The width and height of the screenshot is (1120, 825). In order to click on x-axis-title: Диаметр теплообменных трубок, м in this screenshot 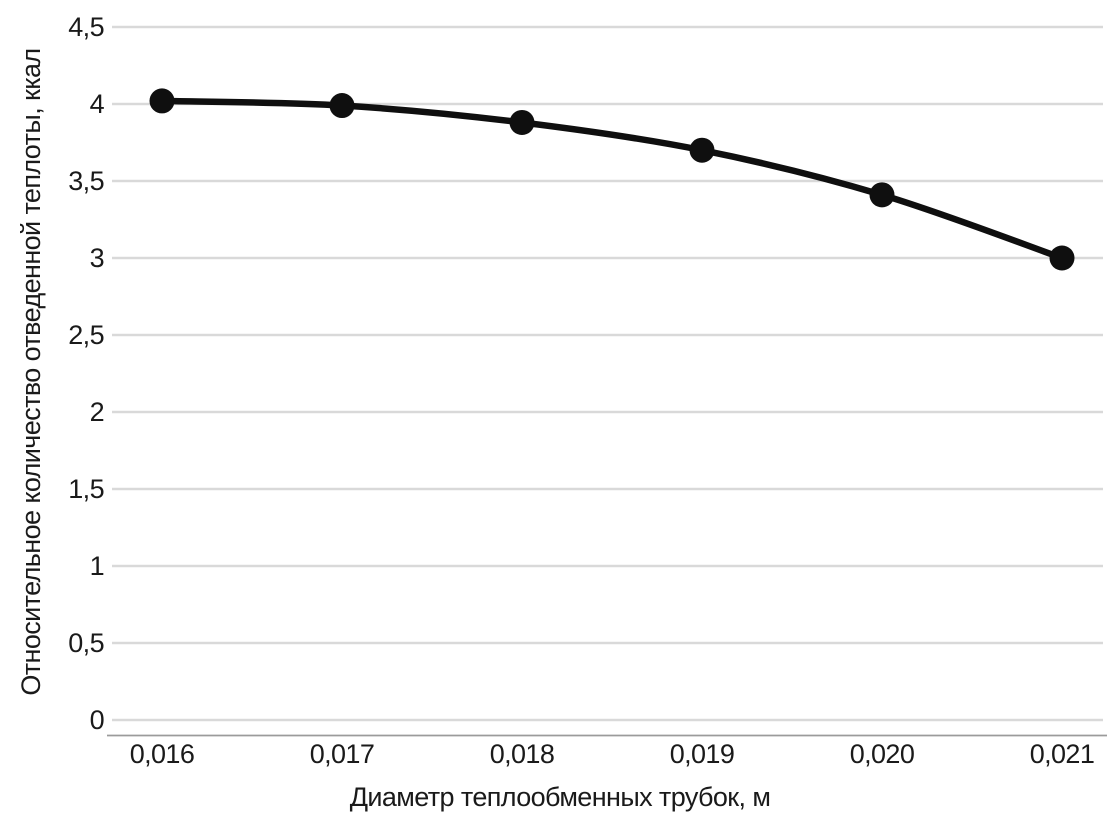, I will do `click(560, 797)`.